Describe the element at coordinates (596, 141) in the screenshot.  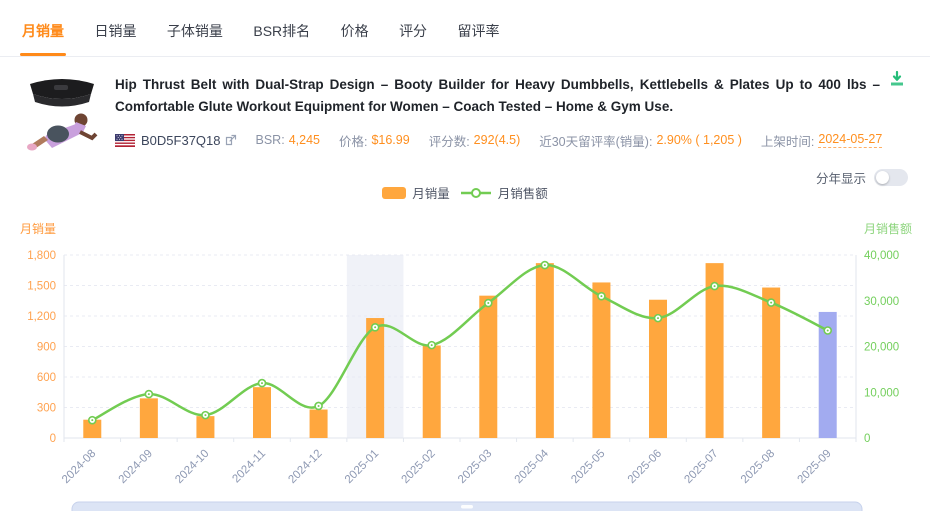
I see `review-rate-label: 近30天留评率(销量):` at that location.